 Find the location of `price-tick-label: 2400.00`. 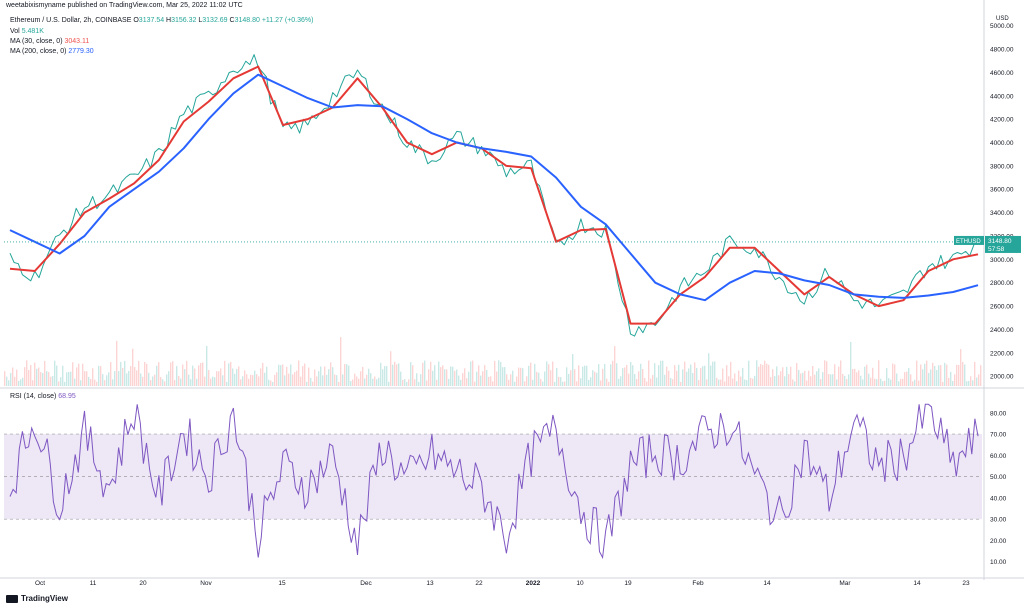

price-tick-label: 2400.00 is located at coordinates (1002, 330).